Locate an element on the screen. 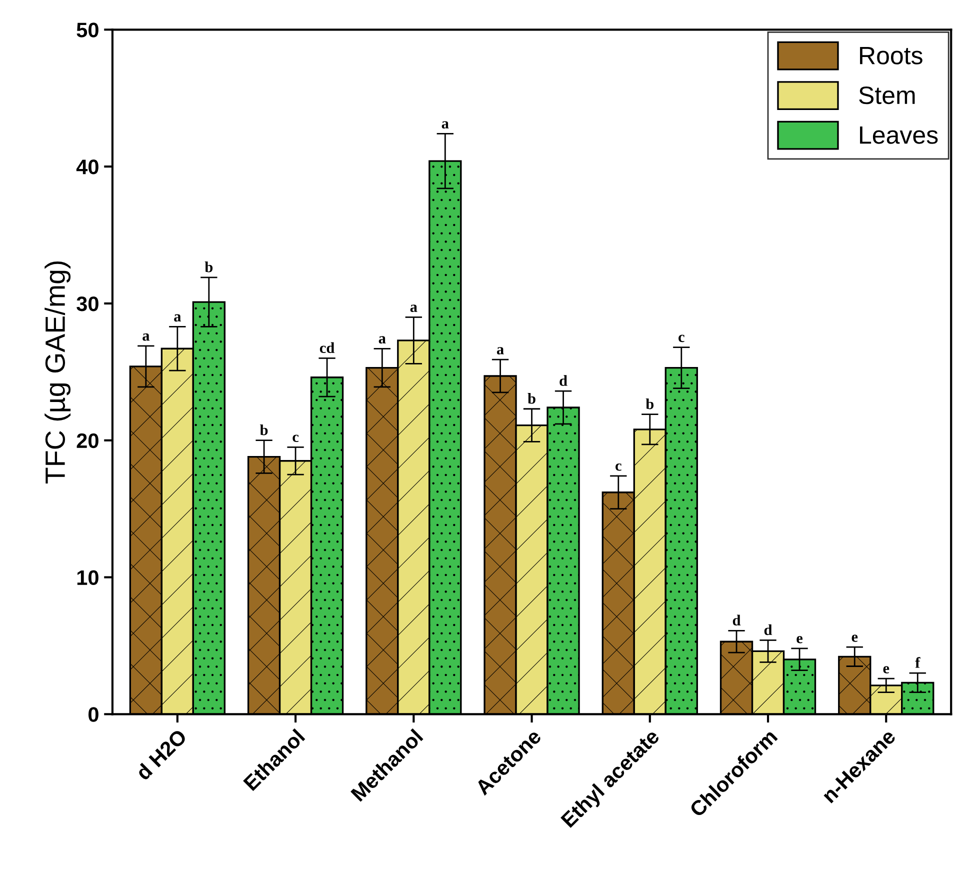 This screenshot has width=953, height=872. annotation: cd is located at coordinates (327, 348).